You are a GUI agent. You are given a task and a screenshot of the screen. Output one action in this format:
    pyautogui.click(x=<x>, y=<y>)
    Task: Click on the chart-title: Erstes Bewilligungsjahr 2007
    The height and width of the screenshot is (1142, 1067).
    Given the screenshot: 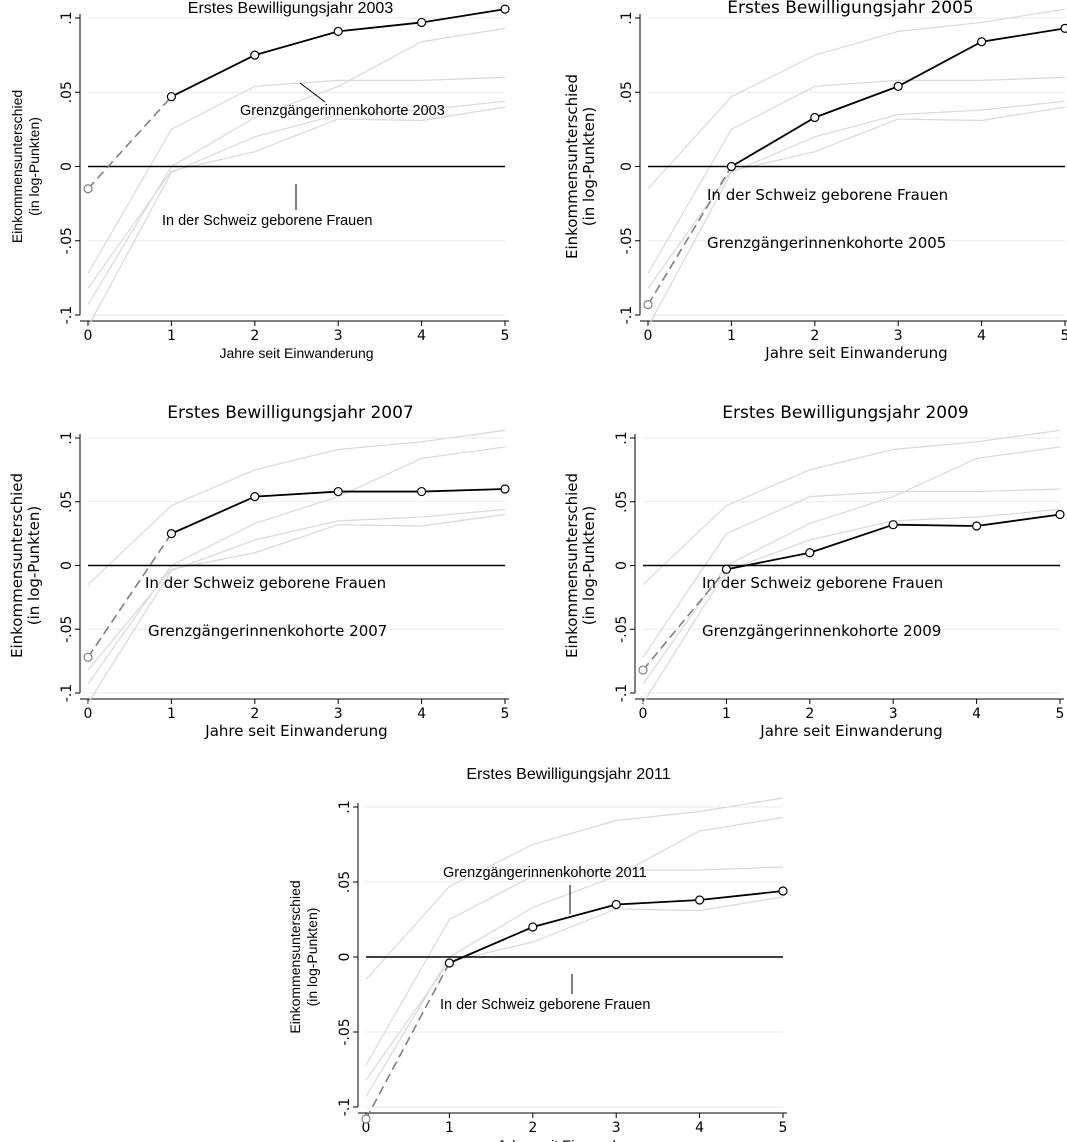 What is the action you would take?
    pyautogui.click(x=290, y=413)
    